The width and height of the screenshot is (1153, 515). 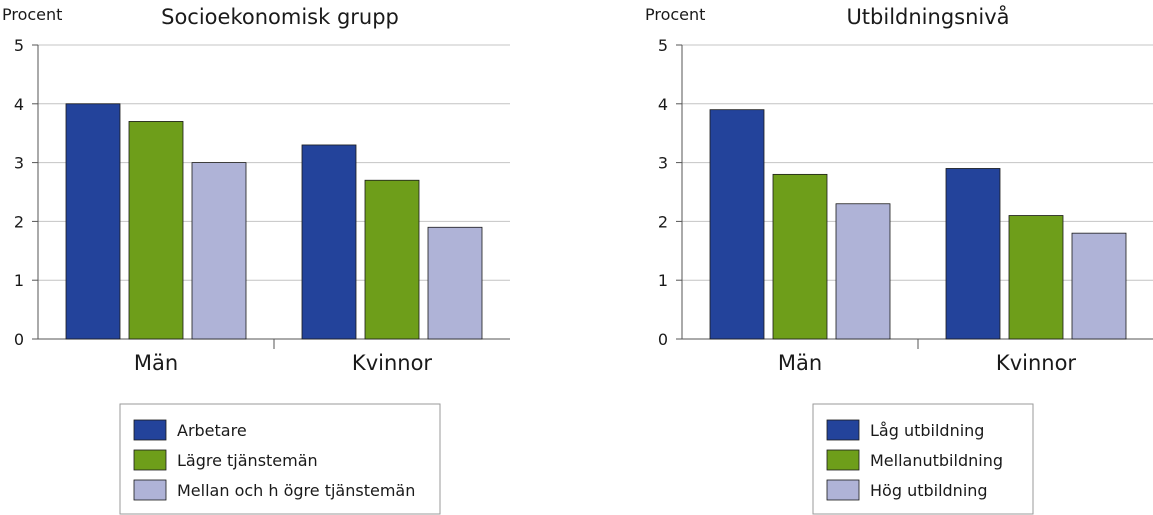 I want to click on legend-label: Arbetare, so click(x=212, y=430).